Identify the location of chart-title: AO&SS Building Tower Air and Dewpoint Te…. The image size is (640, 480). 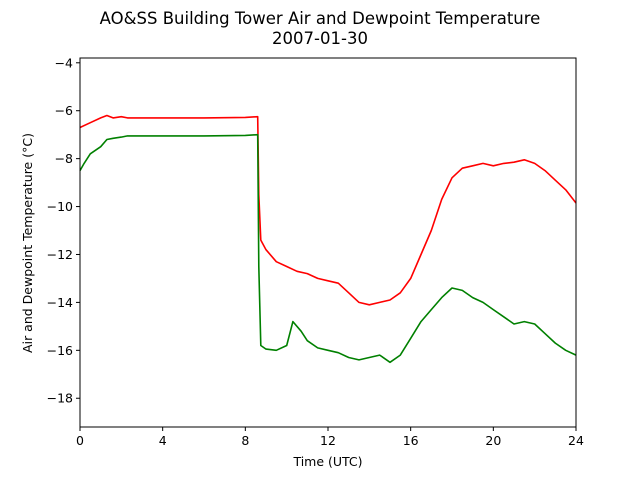
(320, 18).